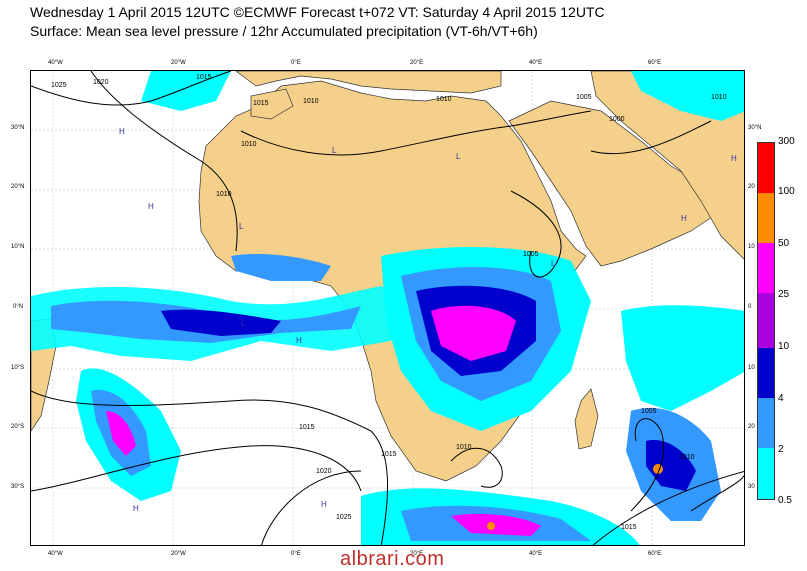  Describe the element at coordinates (755, 128) in the screenshot. I see `lat-tick-right: 30°N` at that location.